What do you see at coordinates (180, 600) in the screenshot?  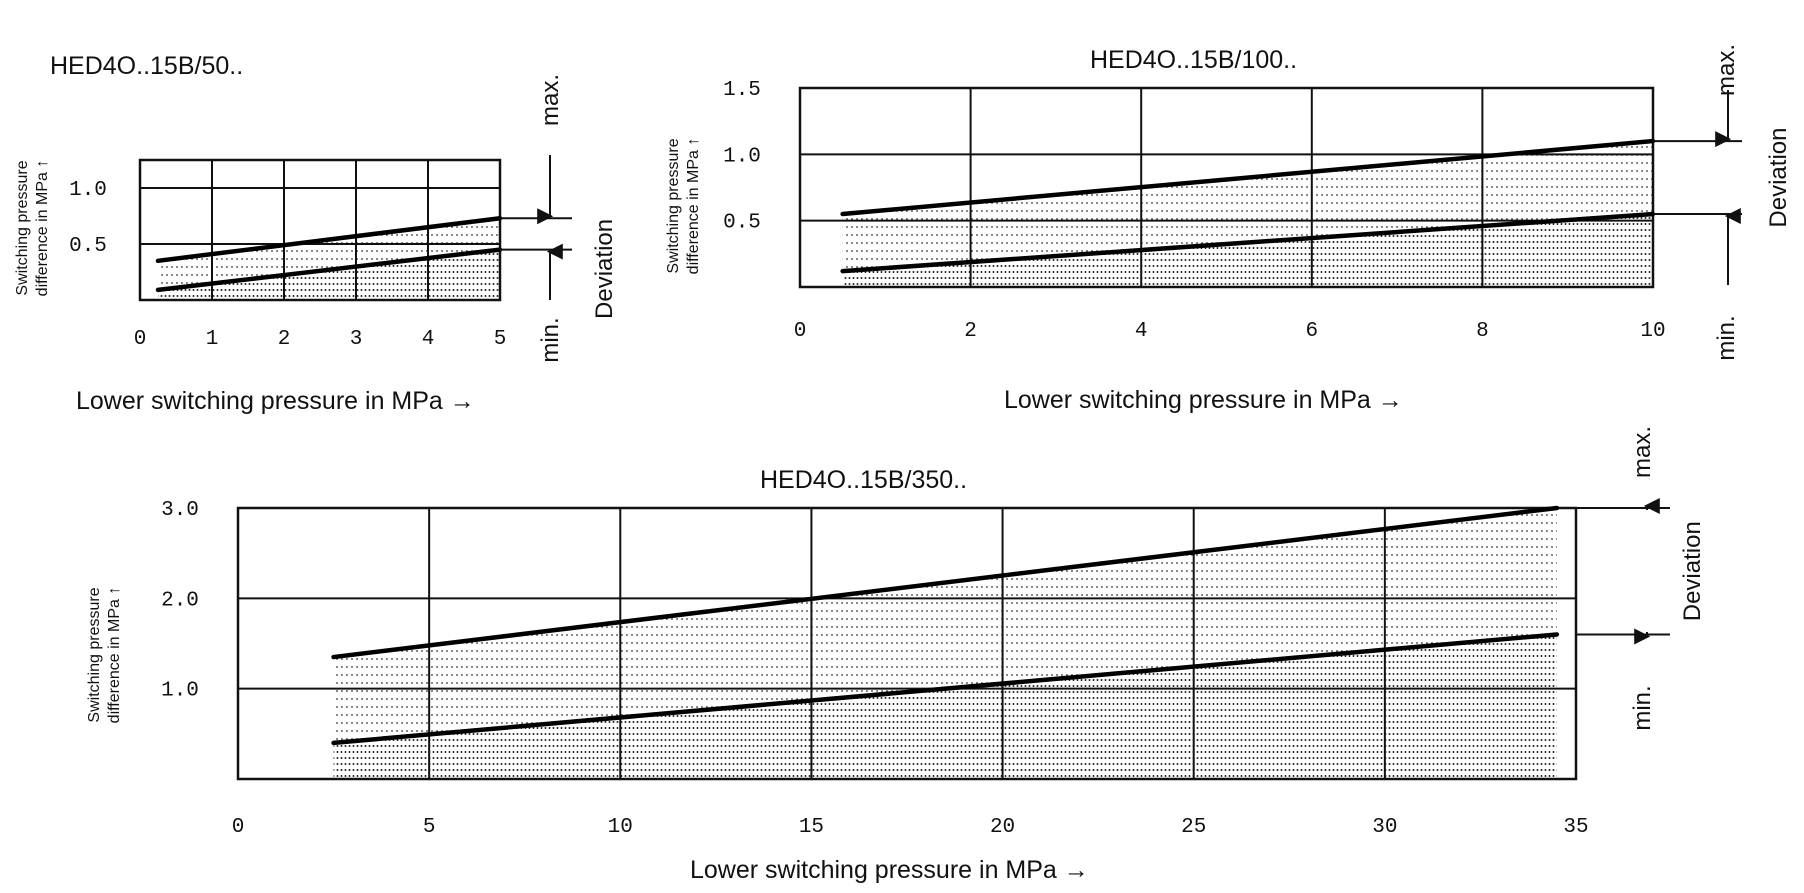 I see `y-tick-label: 2.0` at bounding box center [180, 600].